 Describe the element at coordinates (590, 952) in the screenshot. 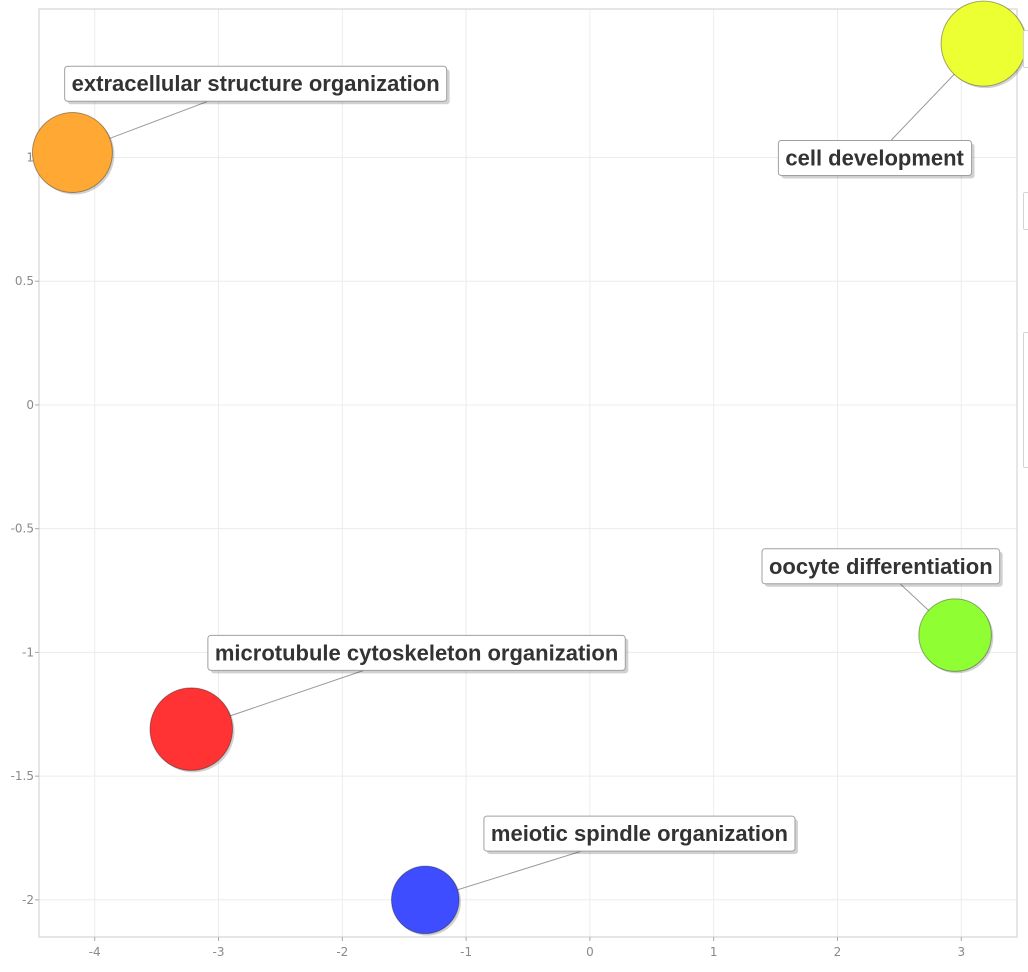

I see `x-tick-label: 0` at that location.